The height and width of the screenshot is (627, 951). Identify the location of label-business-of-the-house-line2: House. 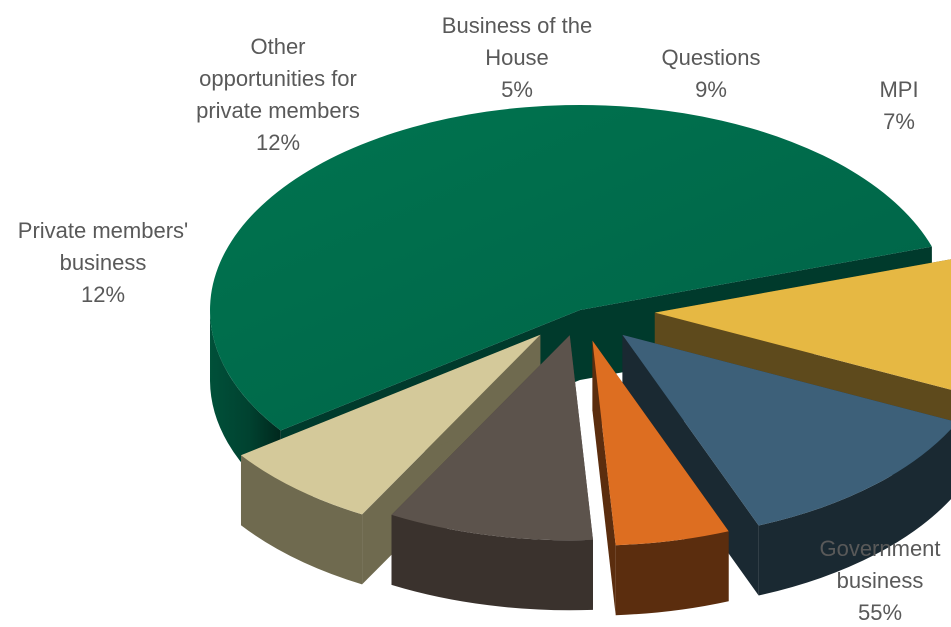
(517, 57).